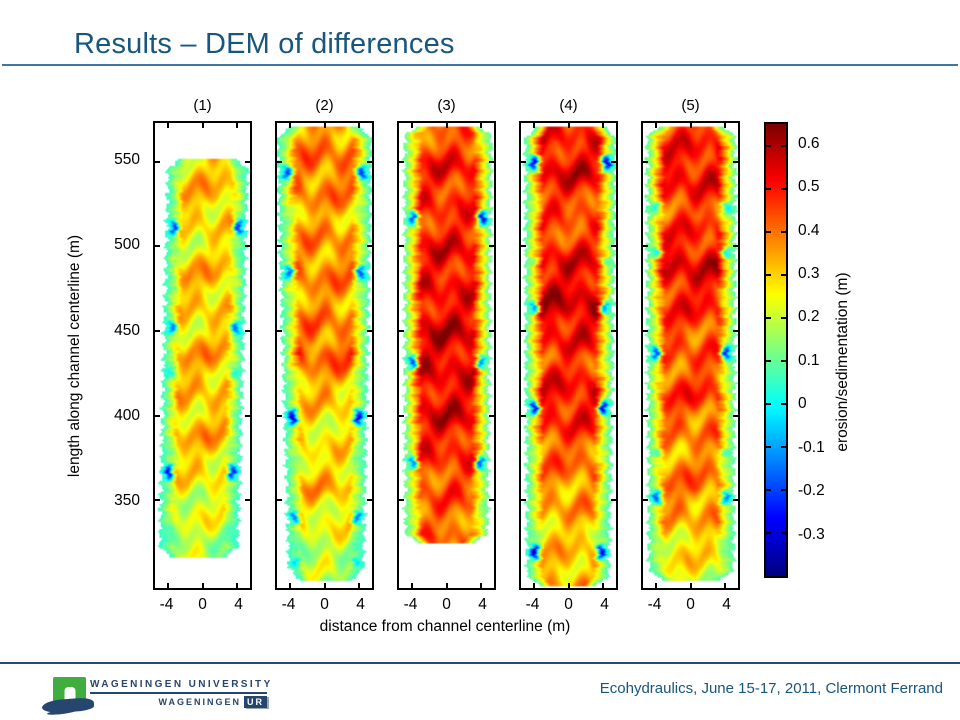  I want to click on colorbar-tick-label: 0.1, so click(809, 360).